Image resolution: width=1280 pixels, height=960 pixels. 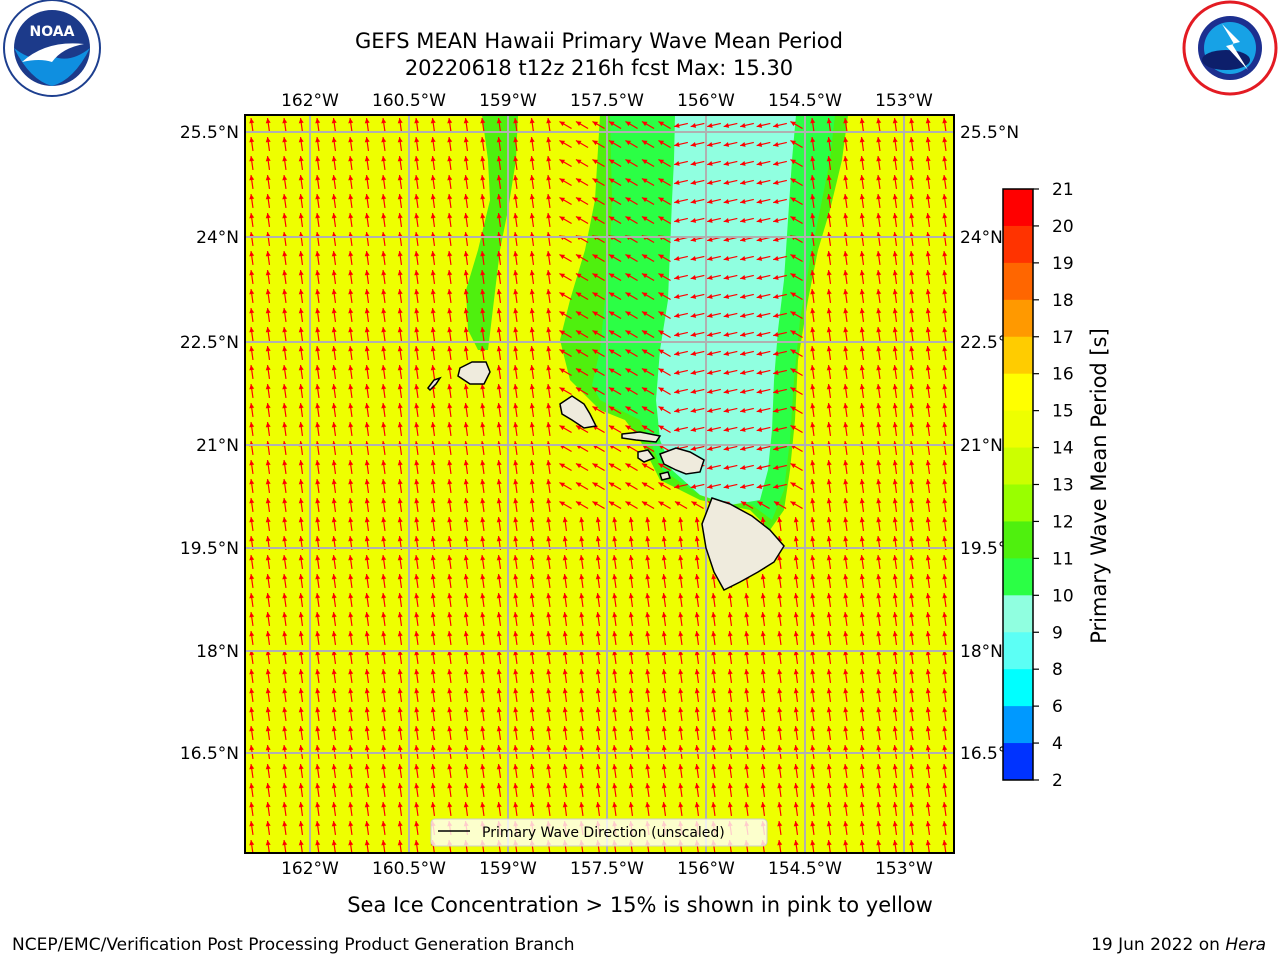 I want to click on colorbar-tick-label: 18, so click(x=1063, y=301).